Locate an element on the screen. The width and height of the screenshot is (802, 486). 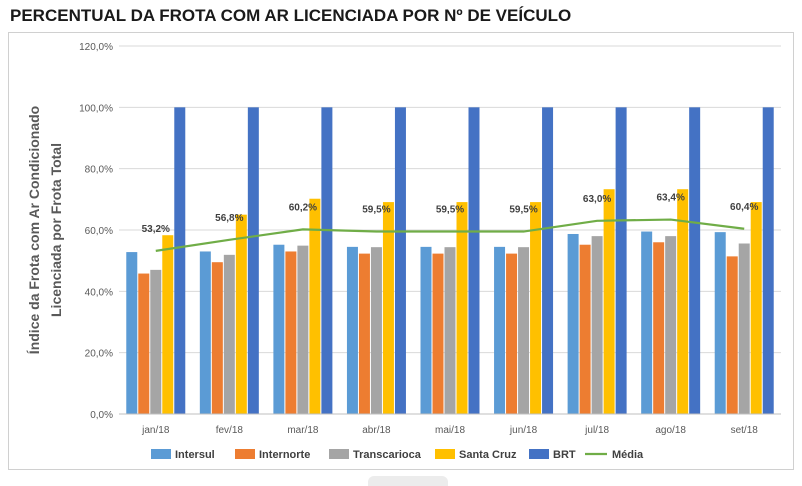
scroll-tab is located at coordinates (408, 481).